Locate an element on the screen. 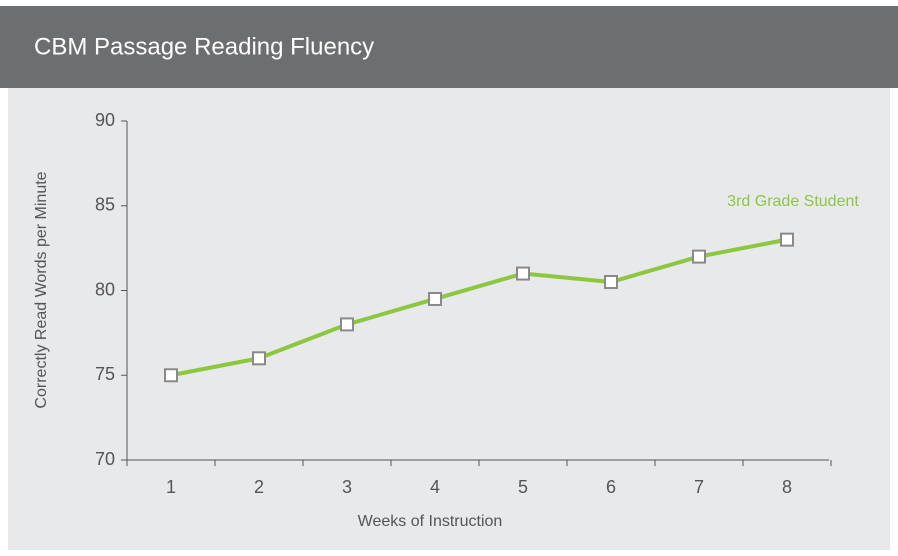  header-bar is located at coordinates (449, 47).